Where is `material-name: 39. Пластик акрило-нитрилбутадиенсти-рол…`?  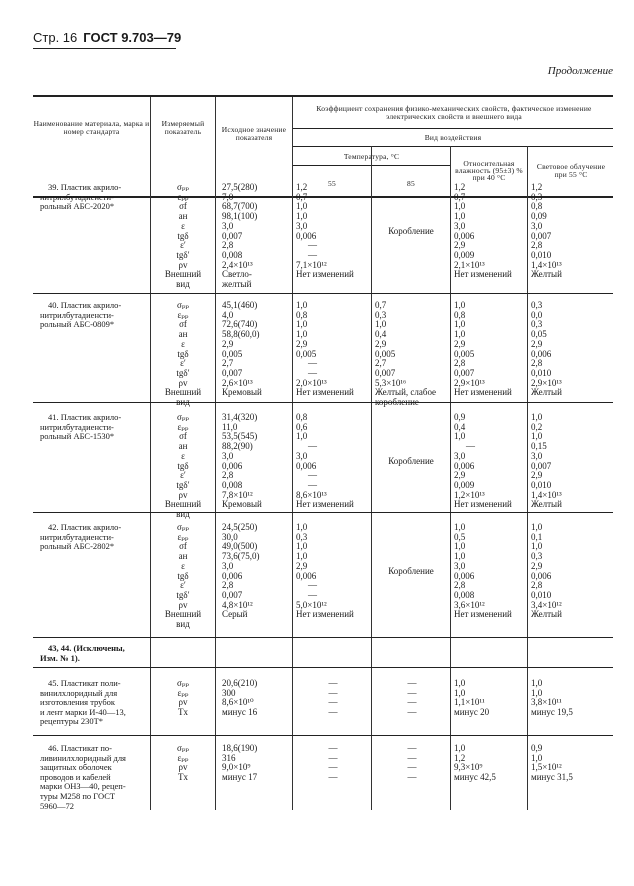
material-name: 39. Пластик акрило-нитрилбутадиенсти-рол… is located at coordinates (94, 197).